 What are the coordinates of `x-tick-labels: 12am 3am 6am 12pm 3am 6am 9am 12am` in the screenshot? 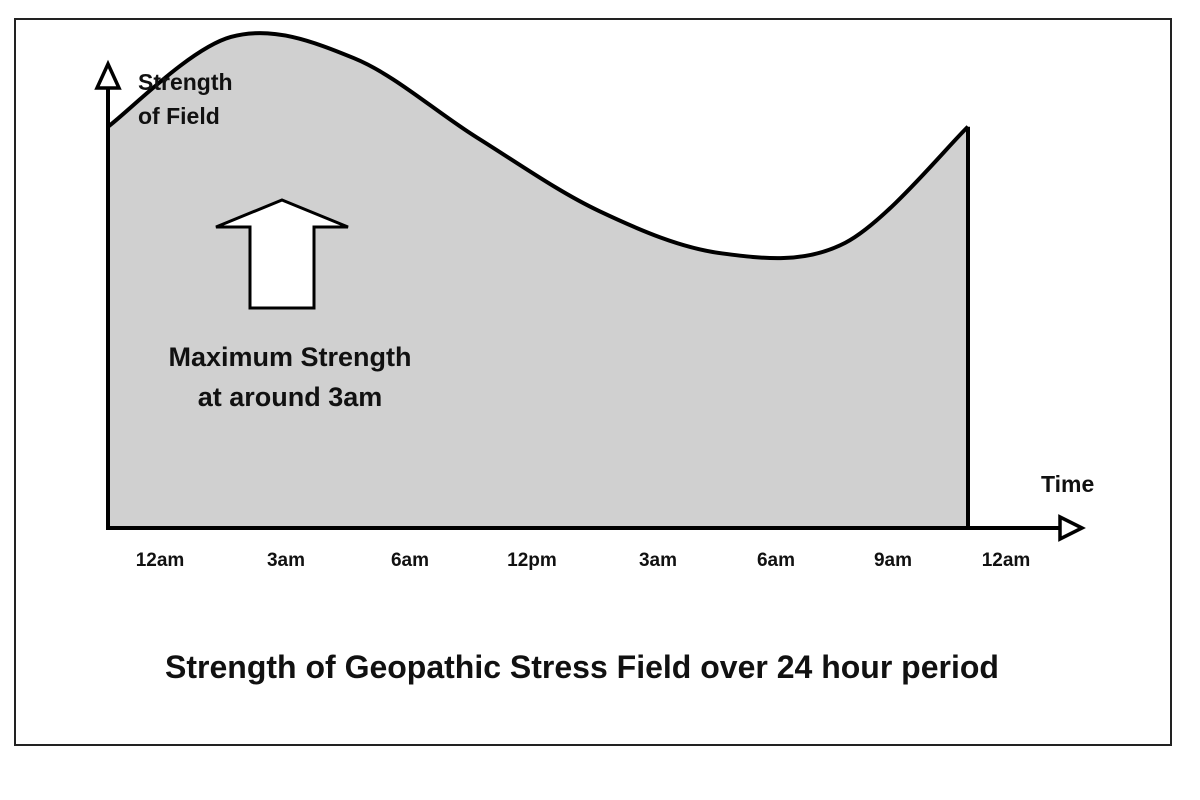 It's located at (583, 560).